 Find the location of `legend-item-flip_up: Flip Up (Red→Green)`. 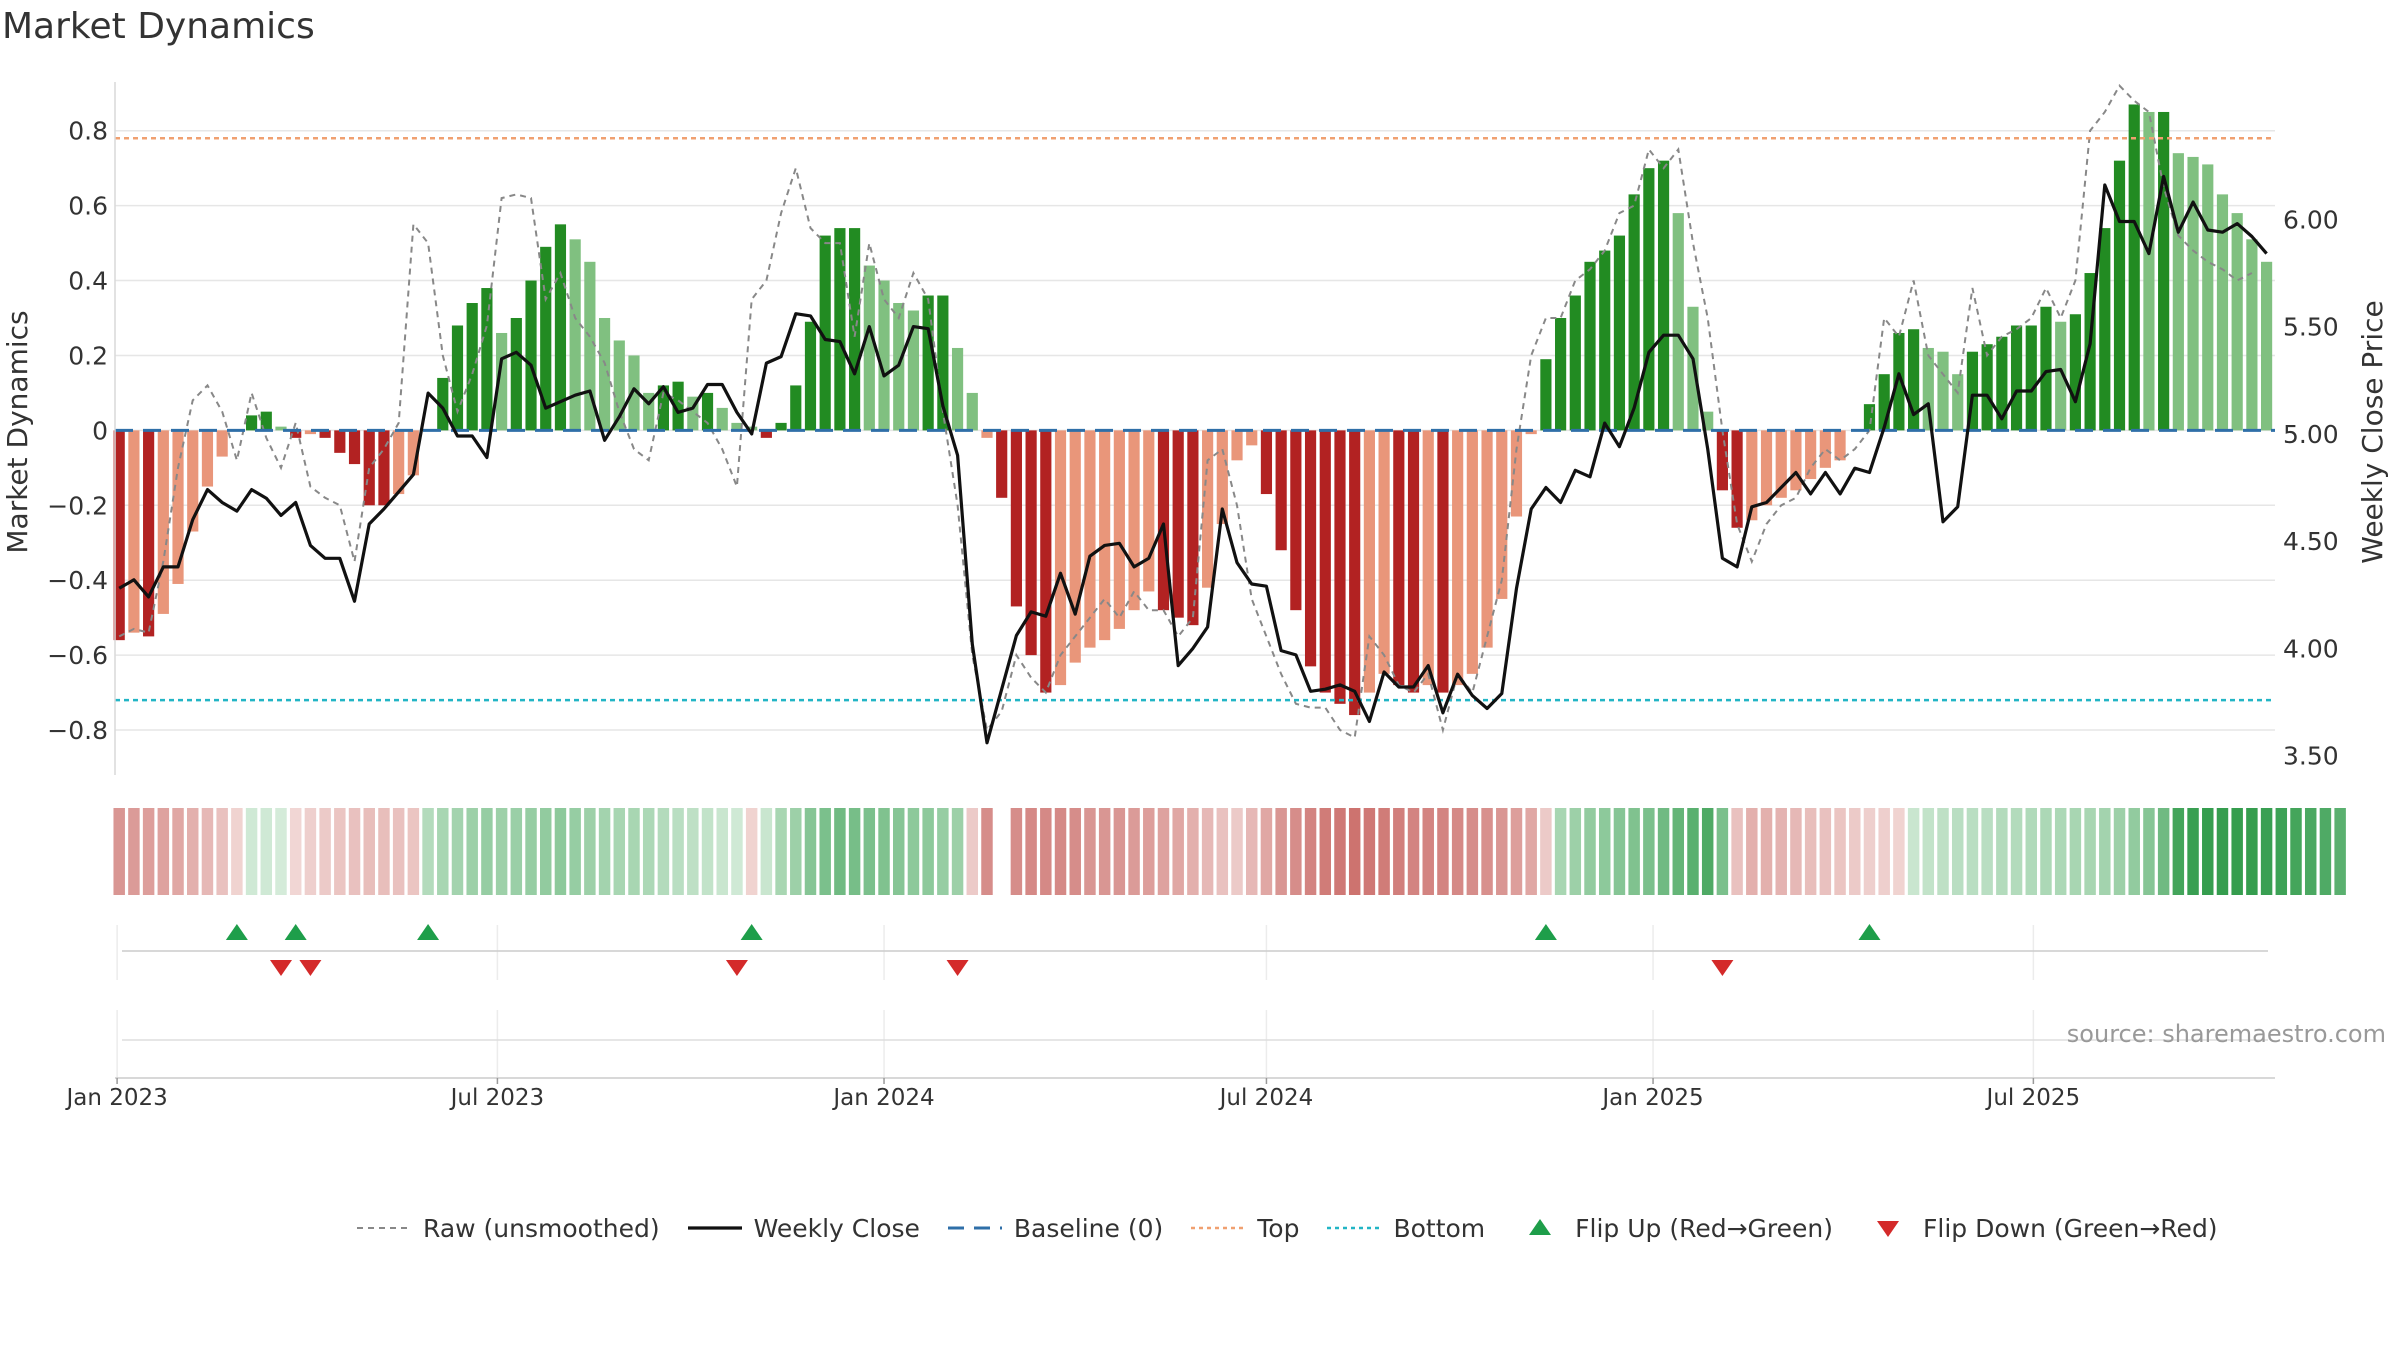

legend-item-flip_up: Flip Up (Red→Green) is located at coordinates (1672, 1228).